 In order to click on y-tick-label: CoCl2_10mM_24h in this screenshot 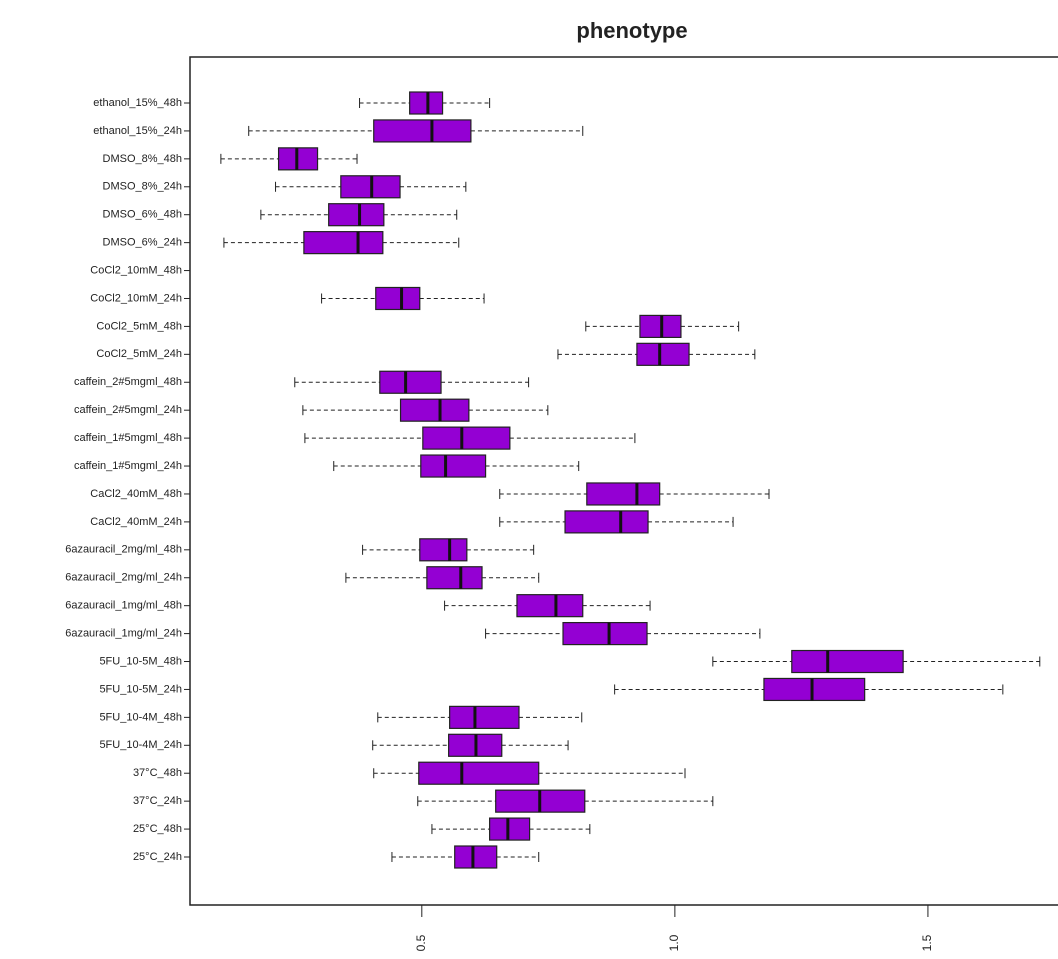, I will do `click(136, 298)`.